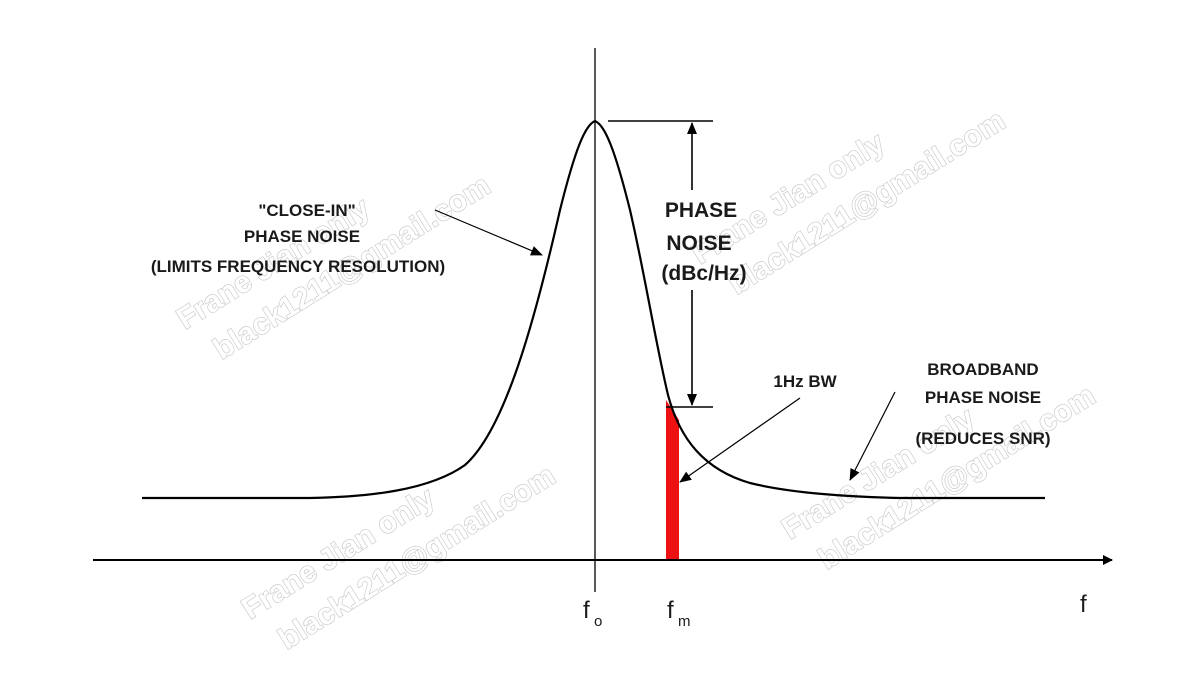 The image size is (1203, 696). What do you see at coordinates (701, 210) in the screenshot?
I see `phase-noise-label-line1: PHASE` at bounding box center [701, 210].